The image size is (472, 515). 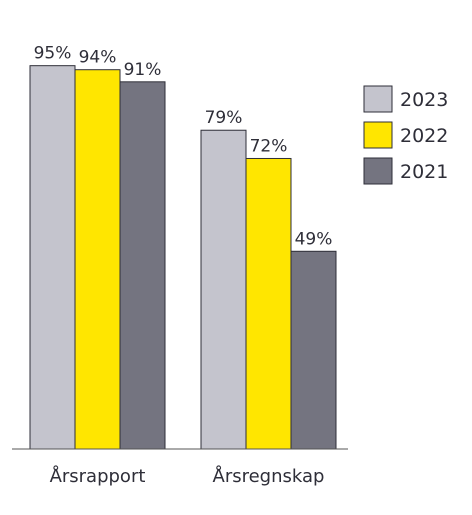 What do you see at coordinates (424, 136) in the screenshot?
I see `legend-label-2022: 2022` at bounding box center [424, 136].